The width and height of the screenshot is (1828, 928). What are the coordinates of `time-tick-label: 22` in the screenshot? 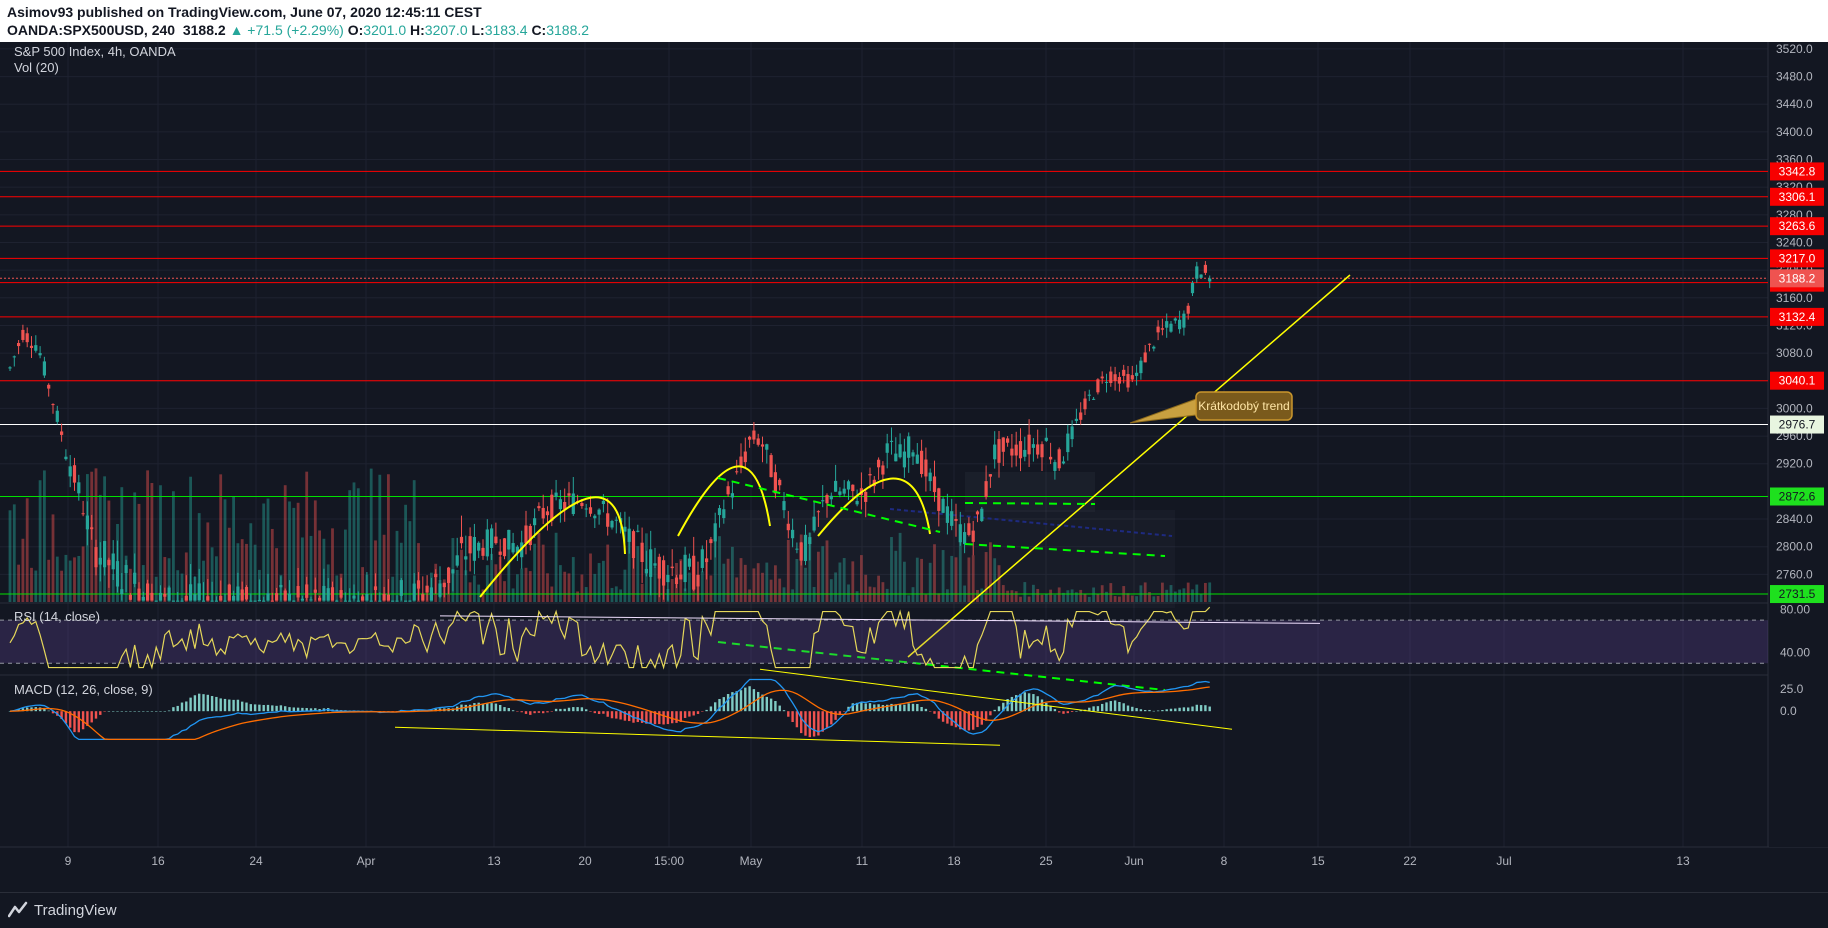 It's located at (1410, 861).